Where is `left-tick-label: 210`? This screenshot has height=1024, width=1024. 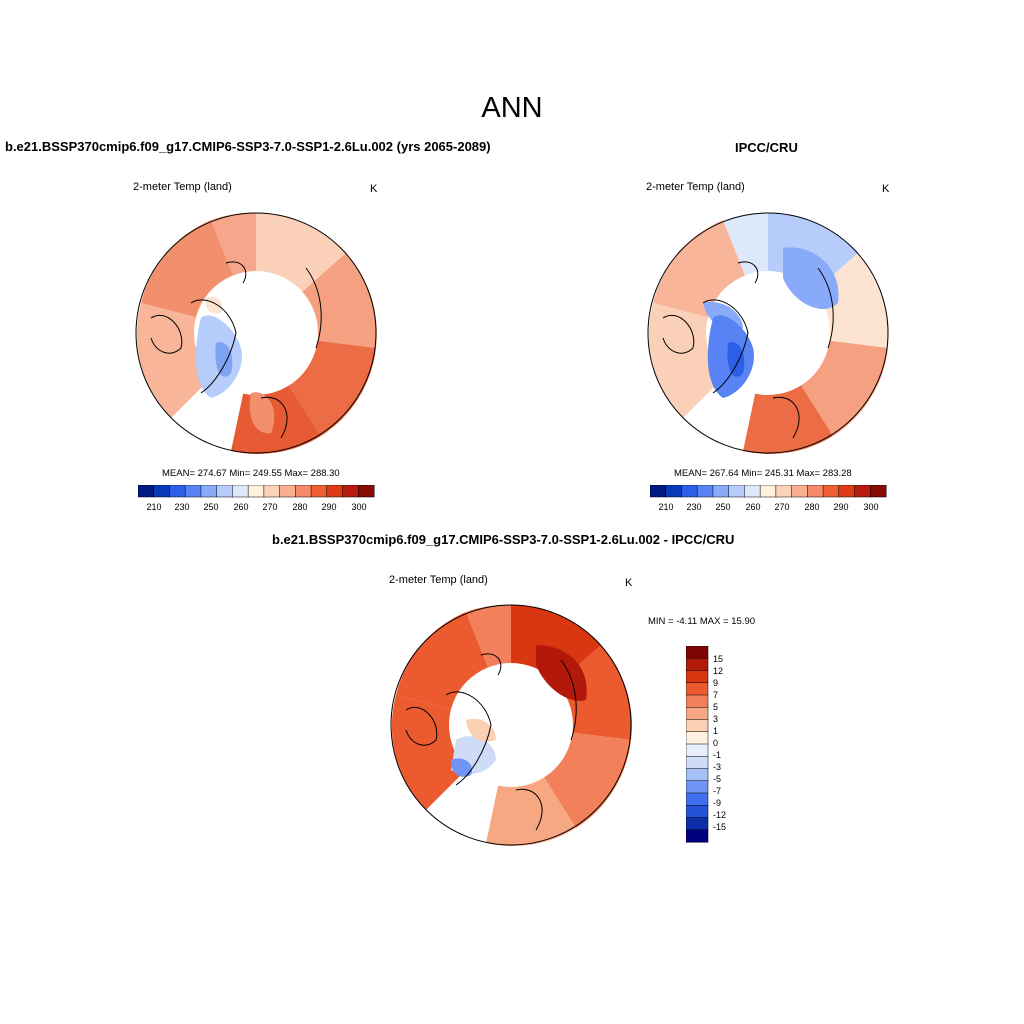 left-tick-label: 210 is located at coordinates (153, 507).